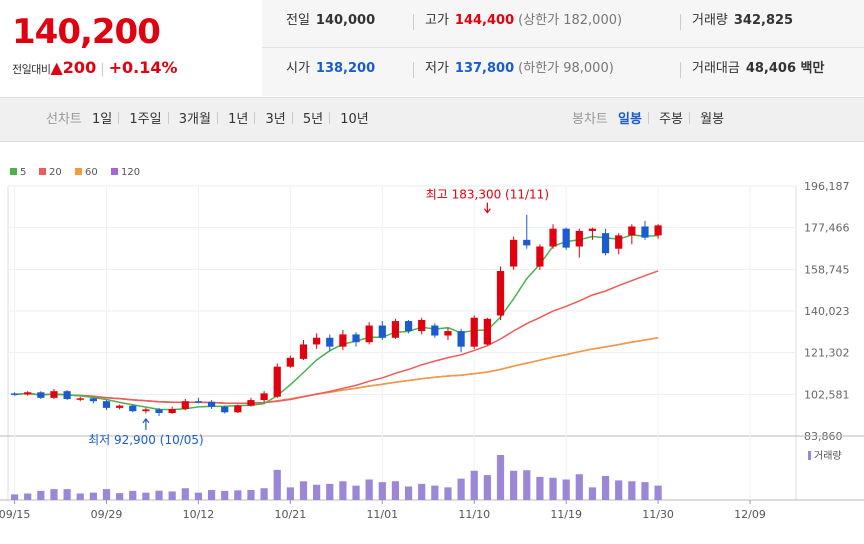 Image resolution: width=864 pixels, height=544 pixels. What do you see at coordinates (827, 186) in the screenshot?
I see `y-tick-label: 196,187` at bounding box center [827, 186].